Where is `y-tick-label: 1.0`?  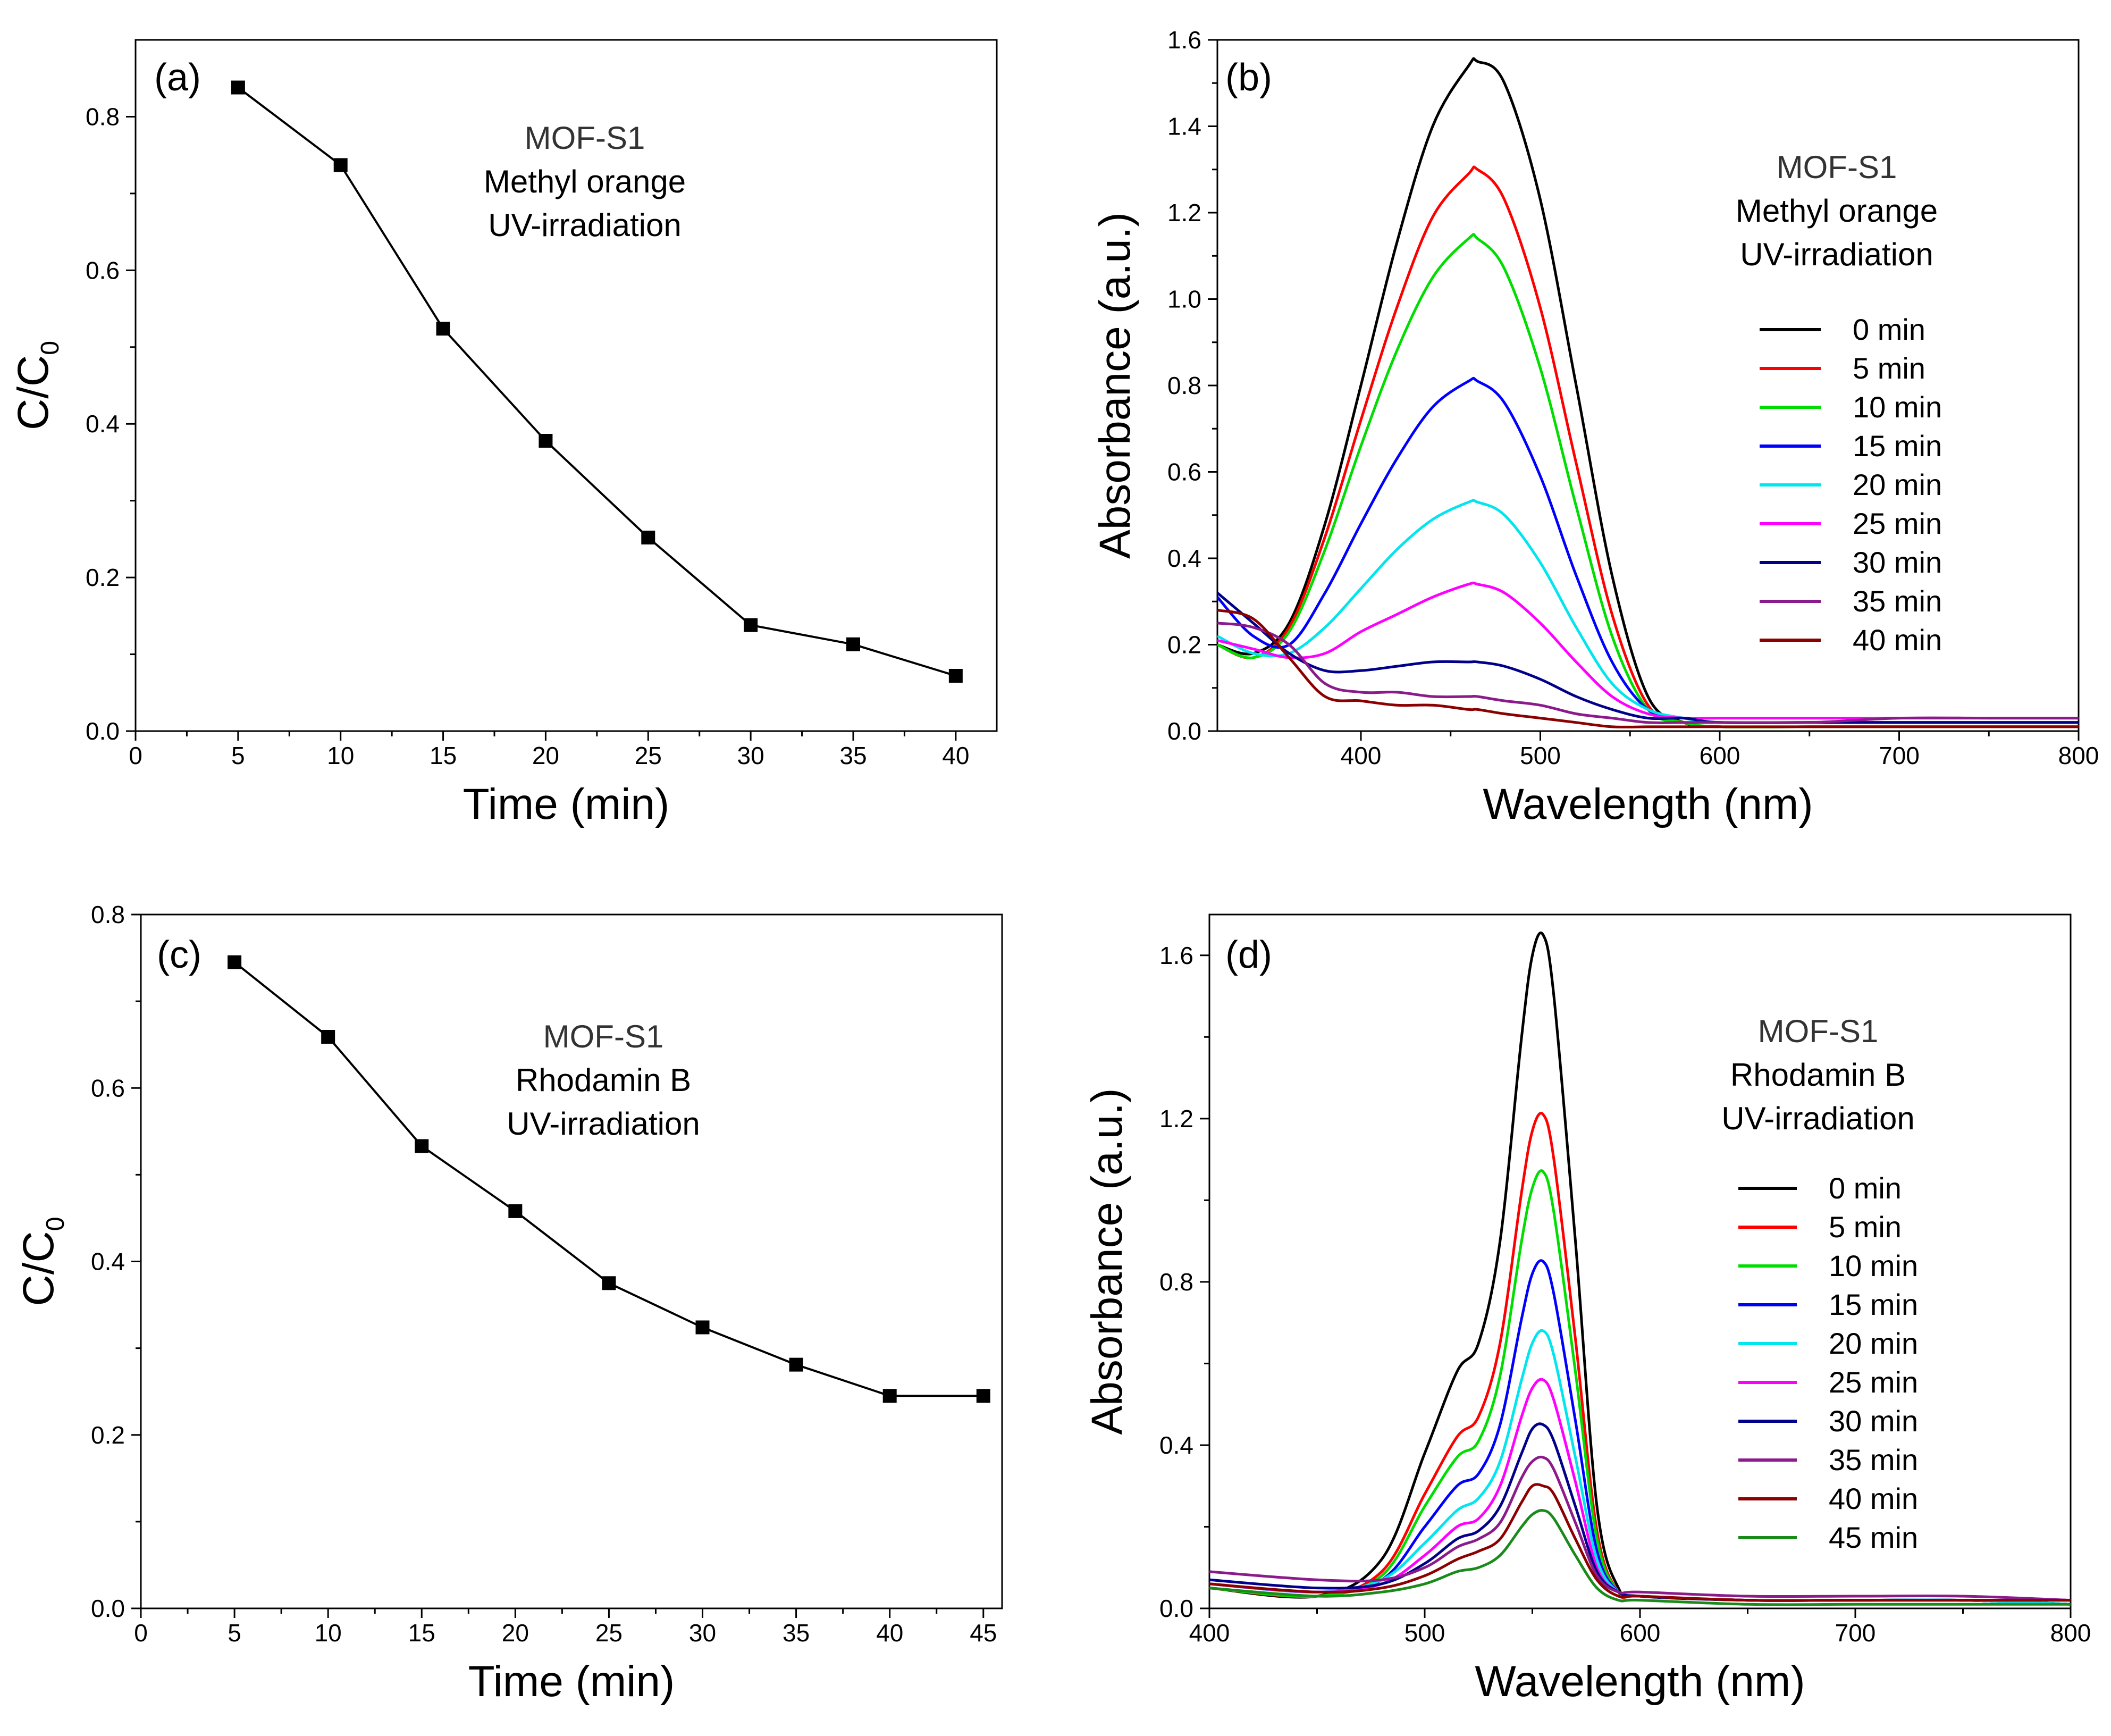
y-tick-label: 1.0 is located at coordinates (1184, 299).